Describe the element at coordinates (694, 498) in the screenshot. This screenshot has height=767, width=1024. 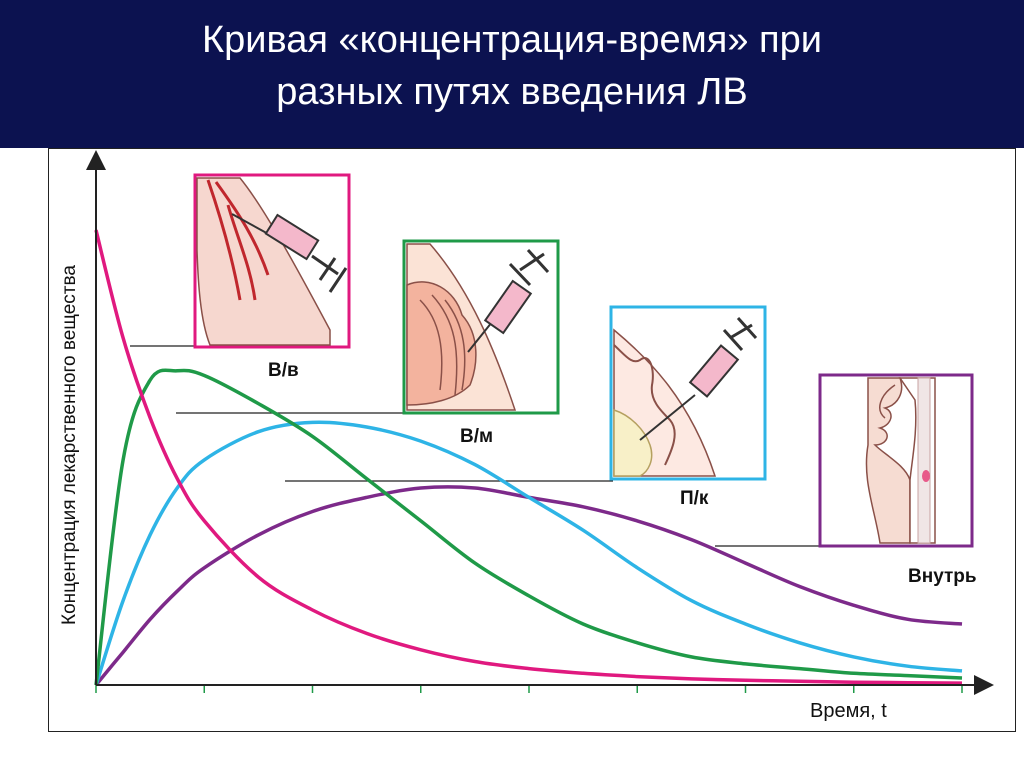
I see `label-sc: П/к` at that location.